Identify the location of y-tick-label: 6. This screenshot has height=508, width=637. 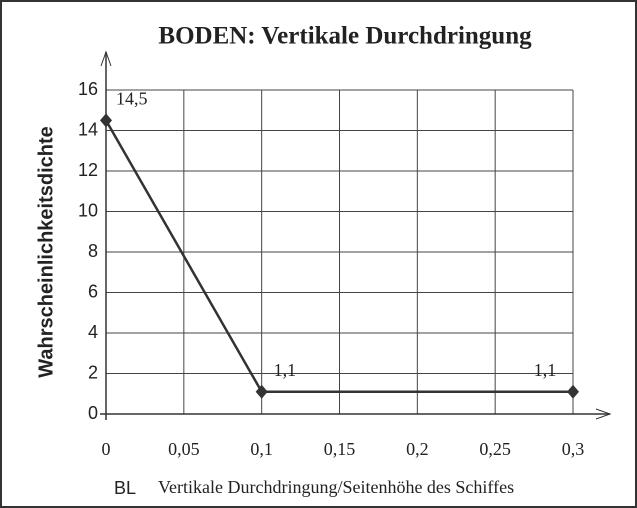
(93, 291).